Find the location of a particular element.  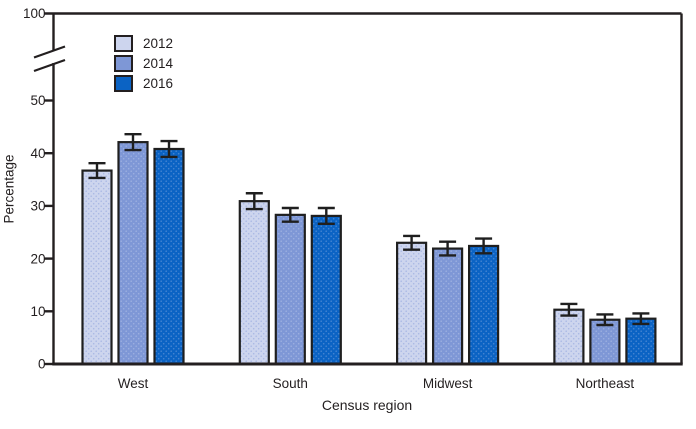

legend-item: 2014 is located at coordinates (143, 63).